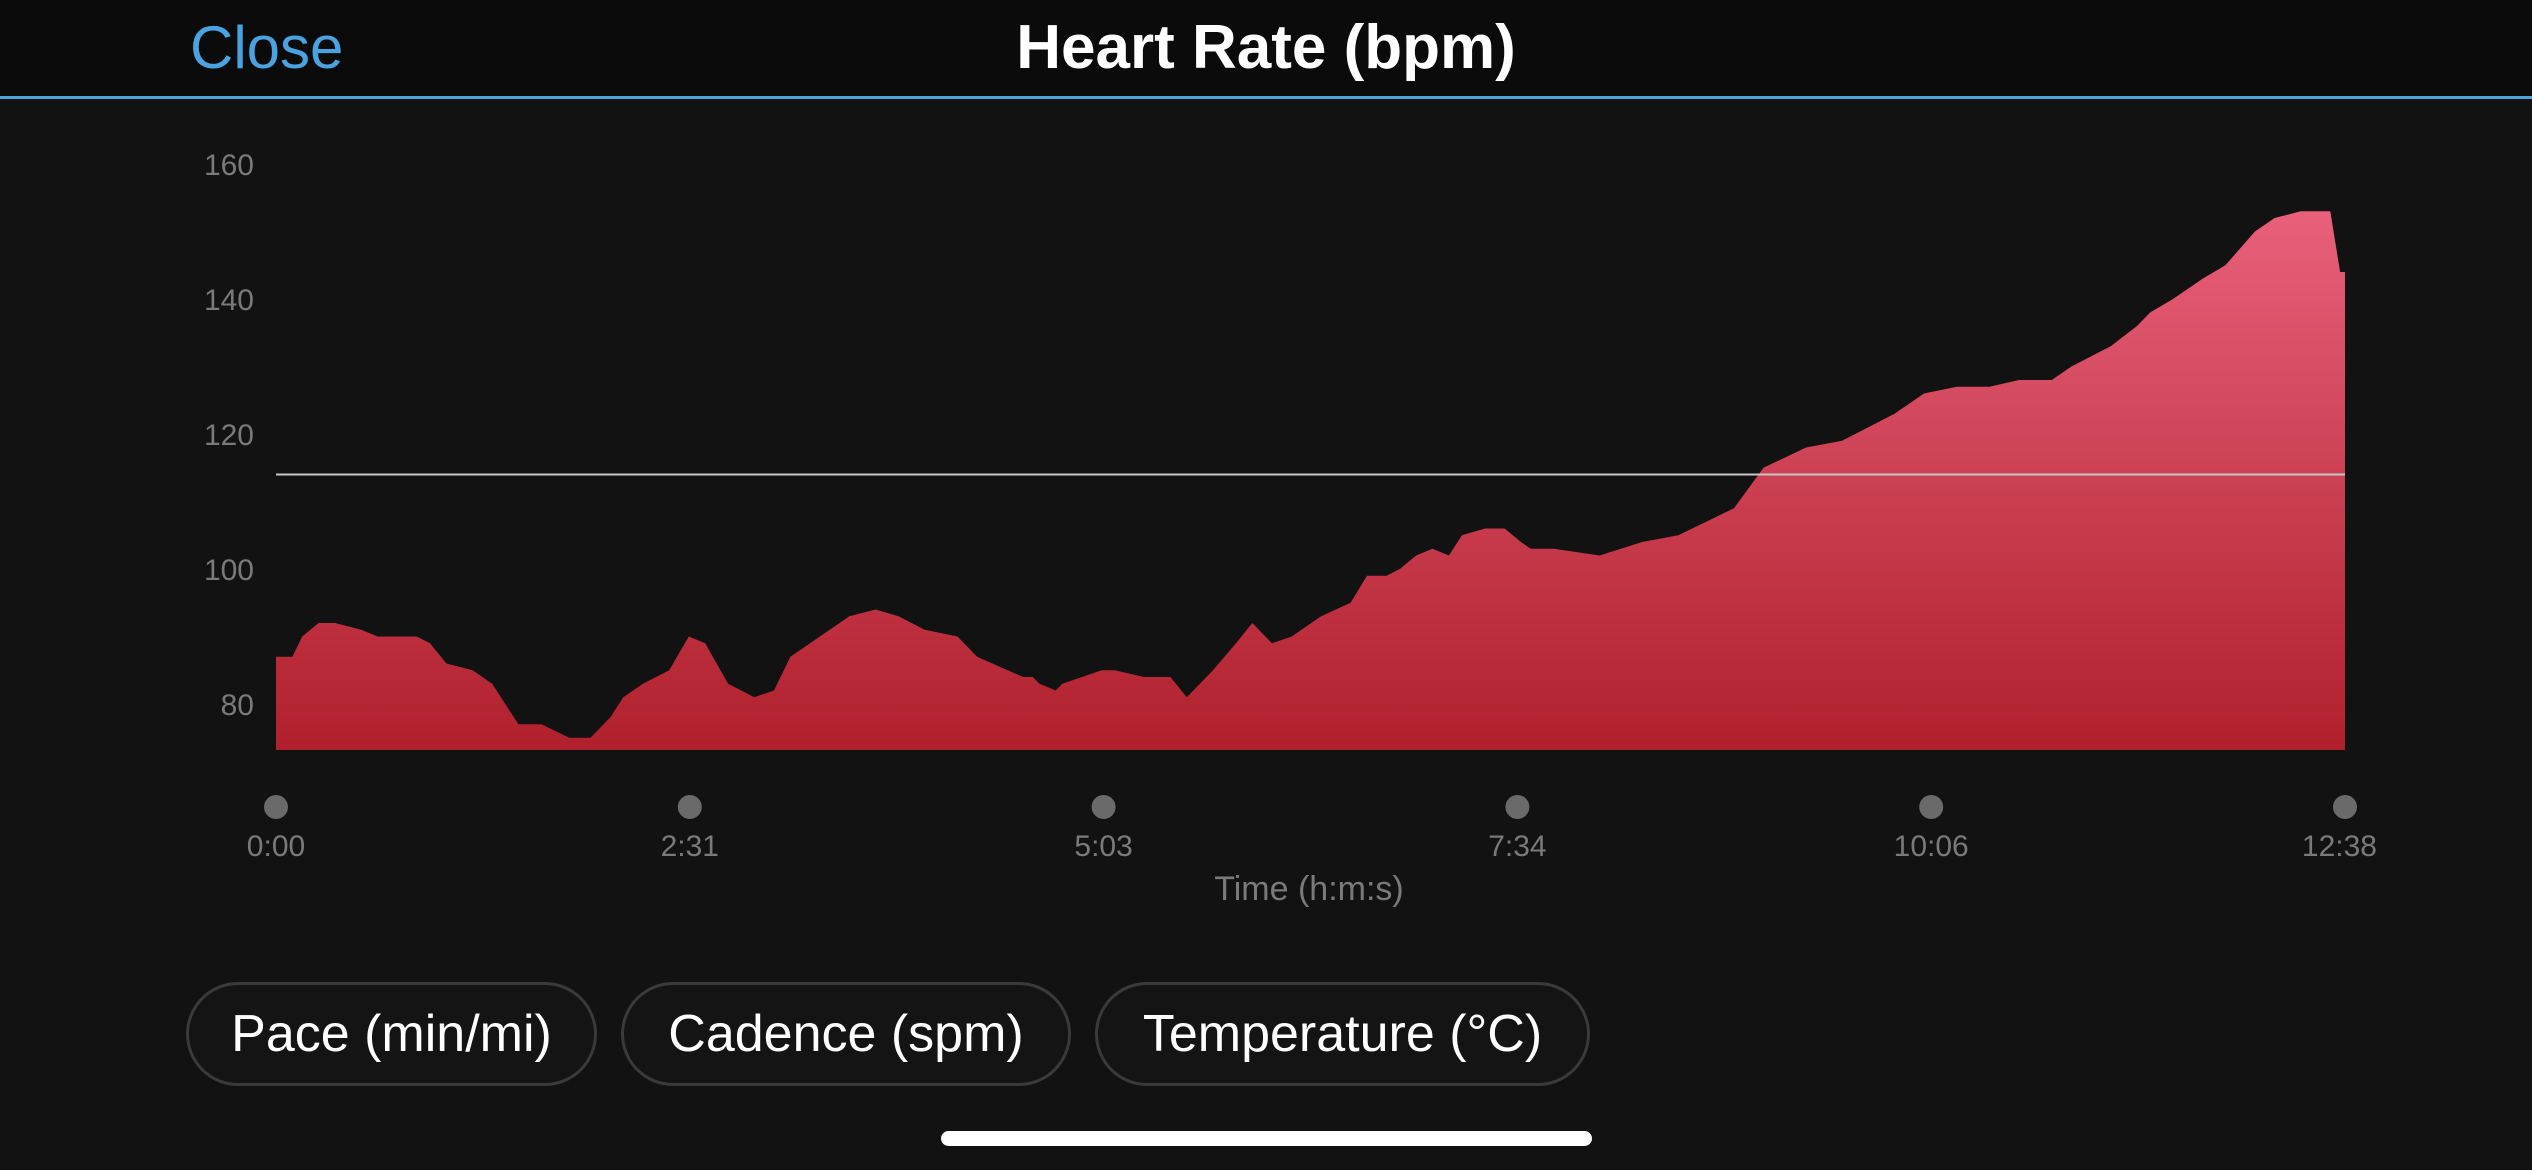 This screenshot has height=1170, width=2532. What do you see at coordinates (391, 1034) in the screenshot?
I see `tab-pace: Pace (min/mi)` at bounding box center [391, 1034].